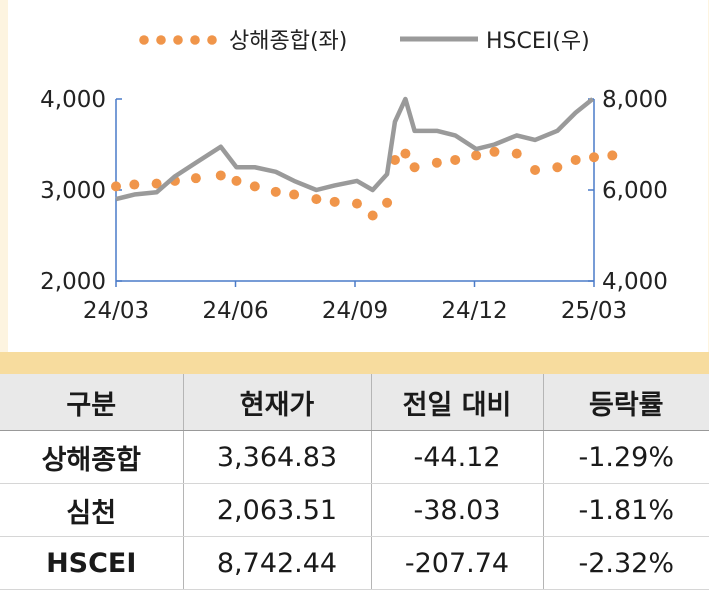  Describe the element at coordinates (635, 191) in the screenshot. I see `right-tick-label: 6,000` at that location.